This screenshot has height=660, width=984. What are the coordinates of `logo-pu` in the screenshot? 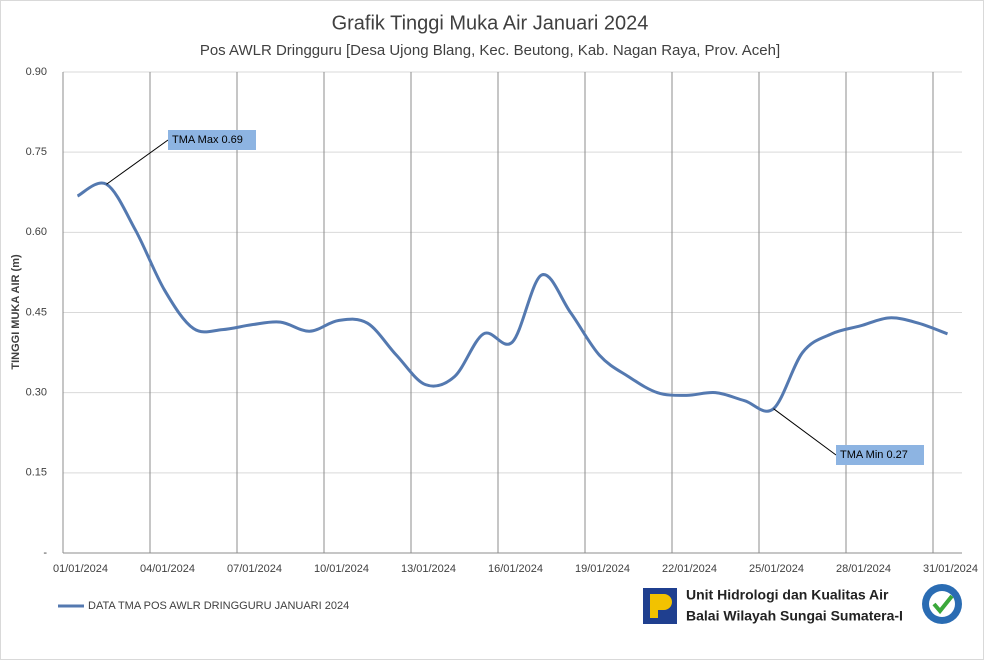 It's located at (660, 606).